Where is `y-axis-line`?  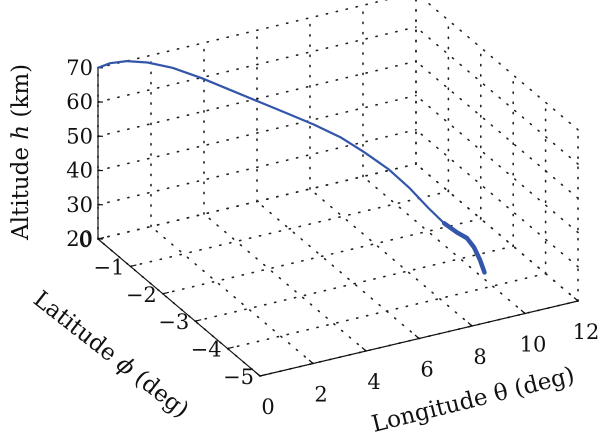
y-axis-line is located at coordinates (179, 307).